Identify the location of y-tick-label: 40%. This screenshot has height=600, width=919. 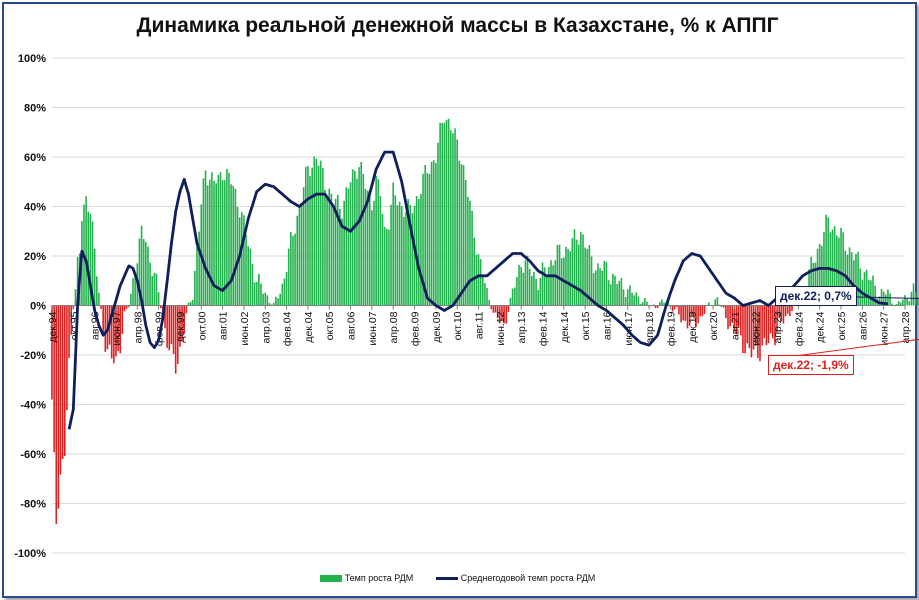
(35, 208).